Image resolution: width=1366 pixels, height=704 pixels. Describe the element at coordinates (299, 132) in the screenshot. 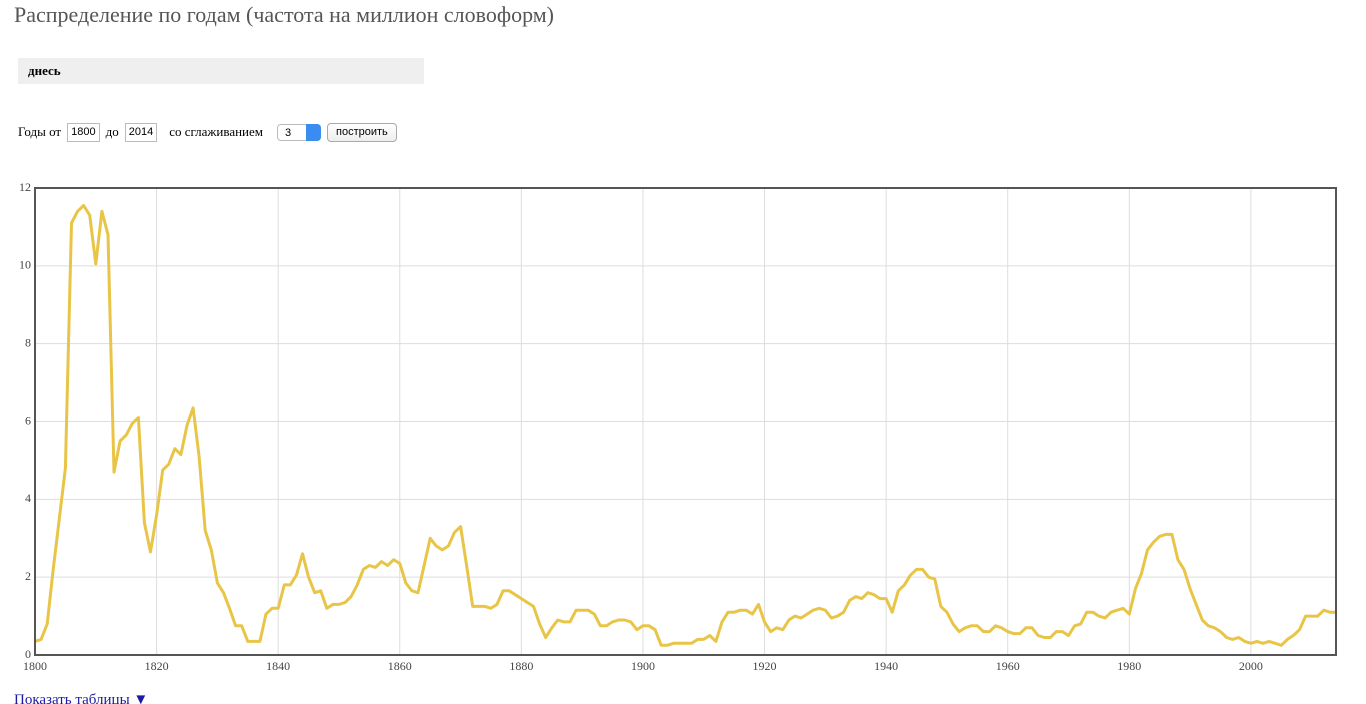

I see `smoothing-select: 3` at that location.